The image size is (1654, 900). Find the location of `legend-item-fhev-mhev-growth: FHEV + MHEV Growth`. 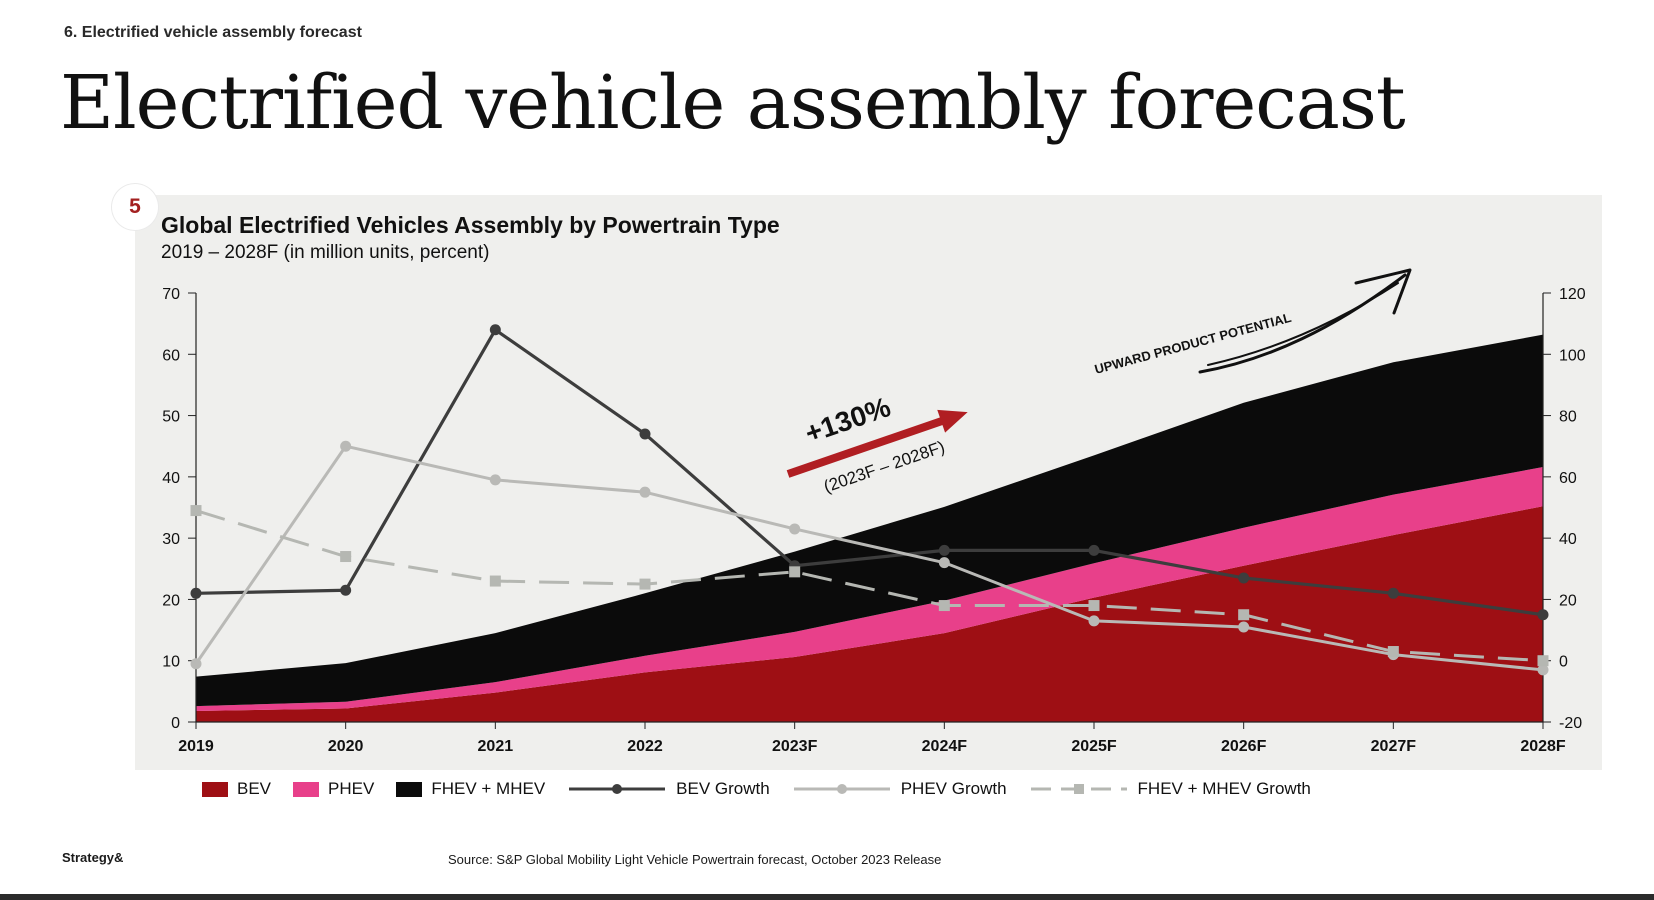

legend-item-fhev-mhev-growth: FHEV + MHEV Growth is located at coordinates (1170, 789).